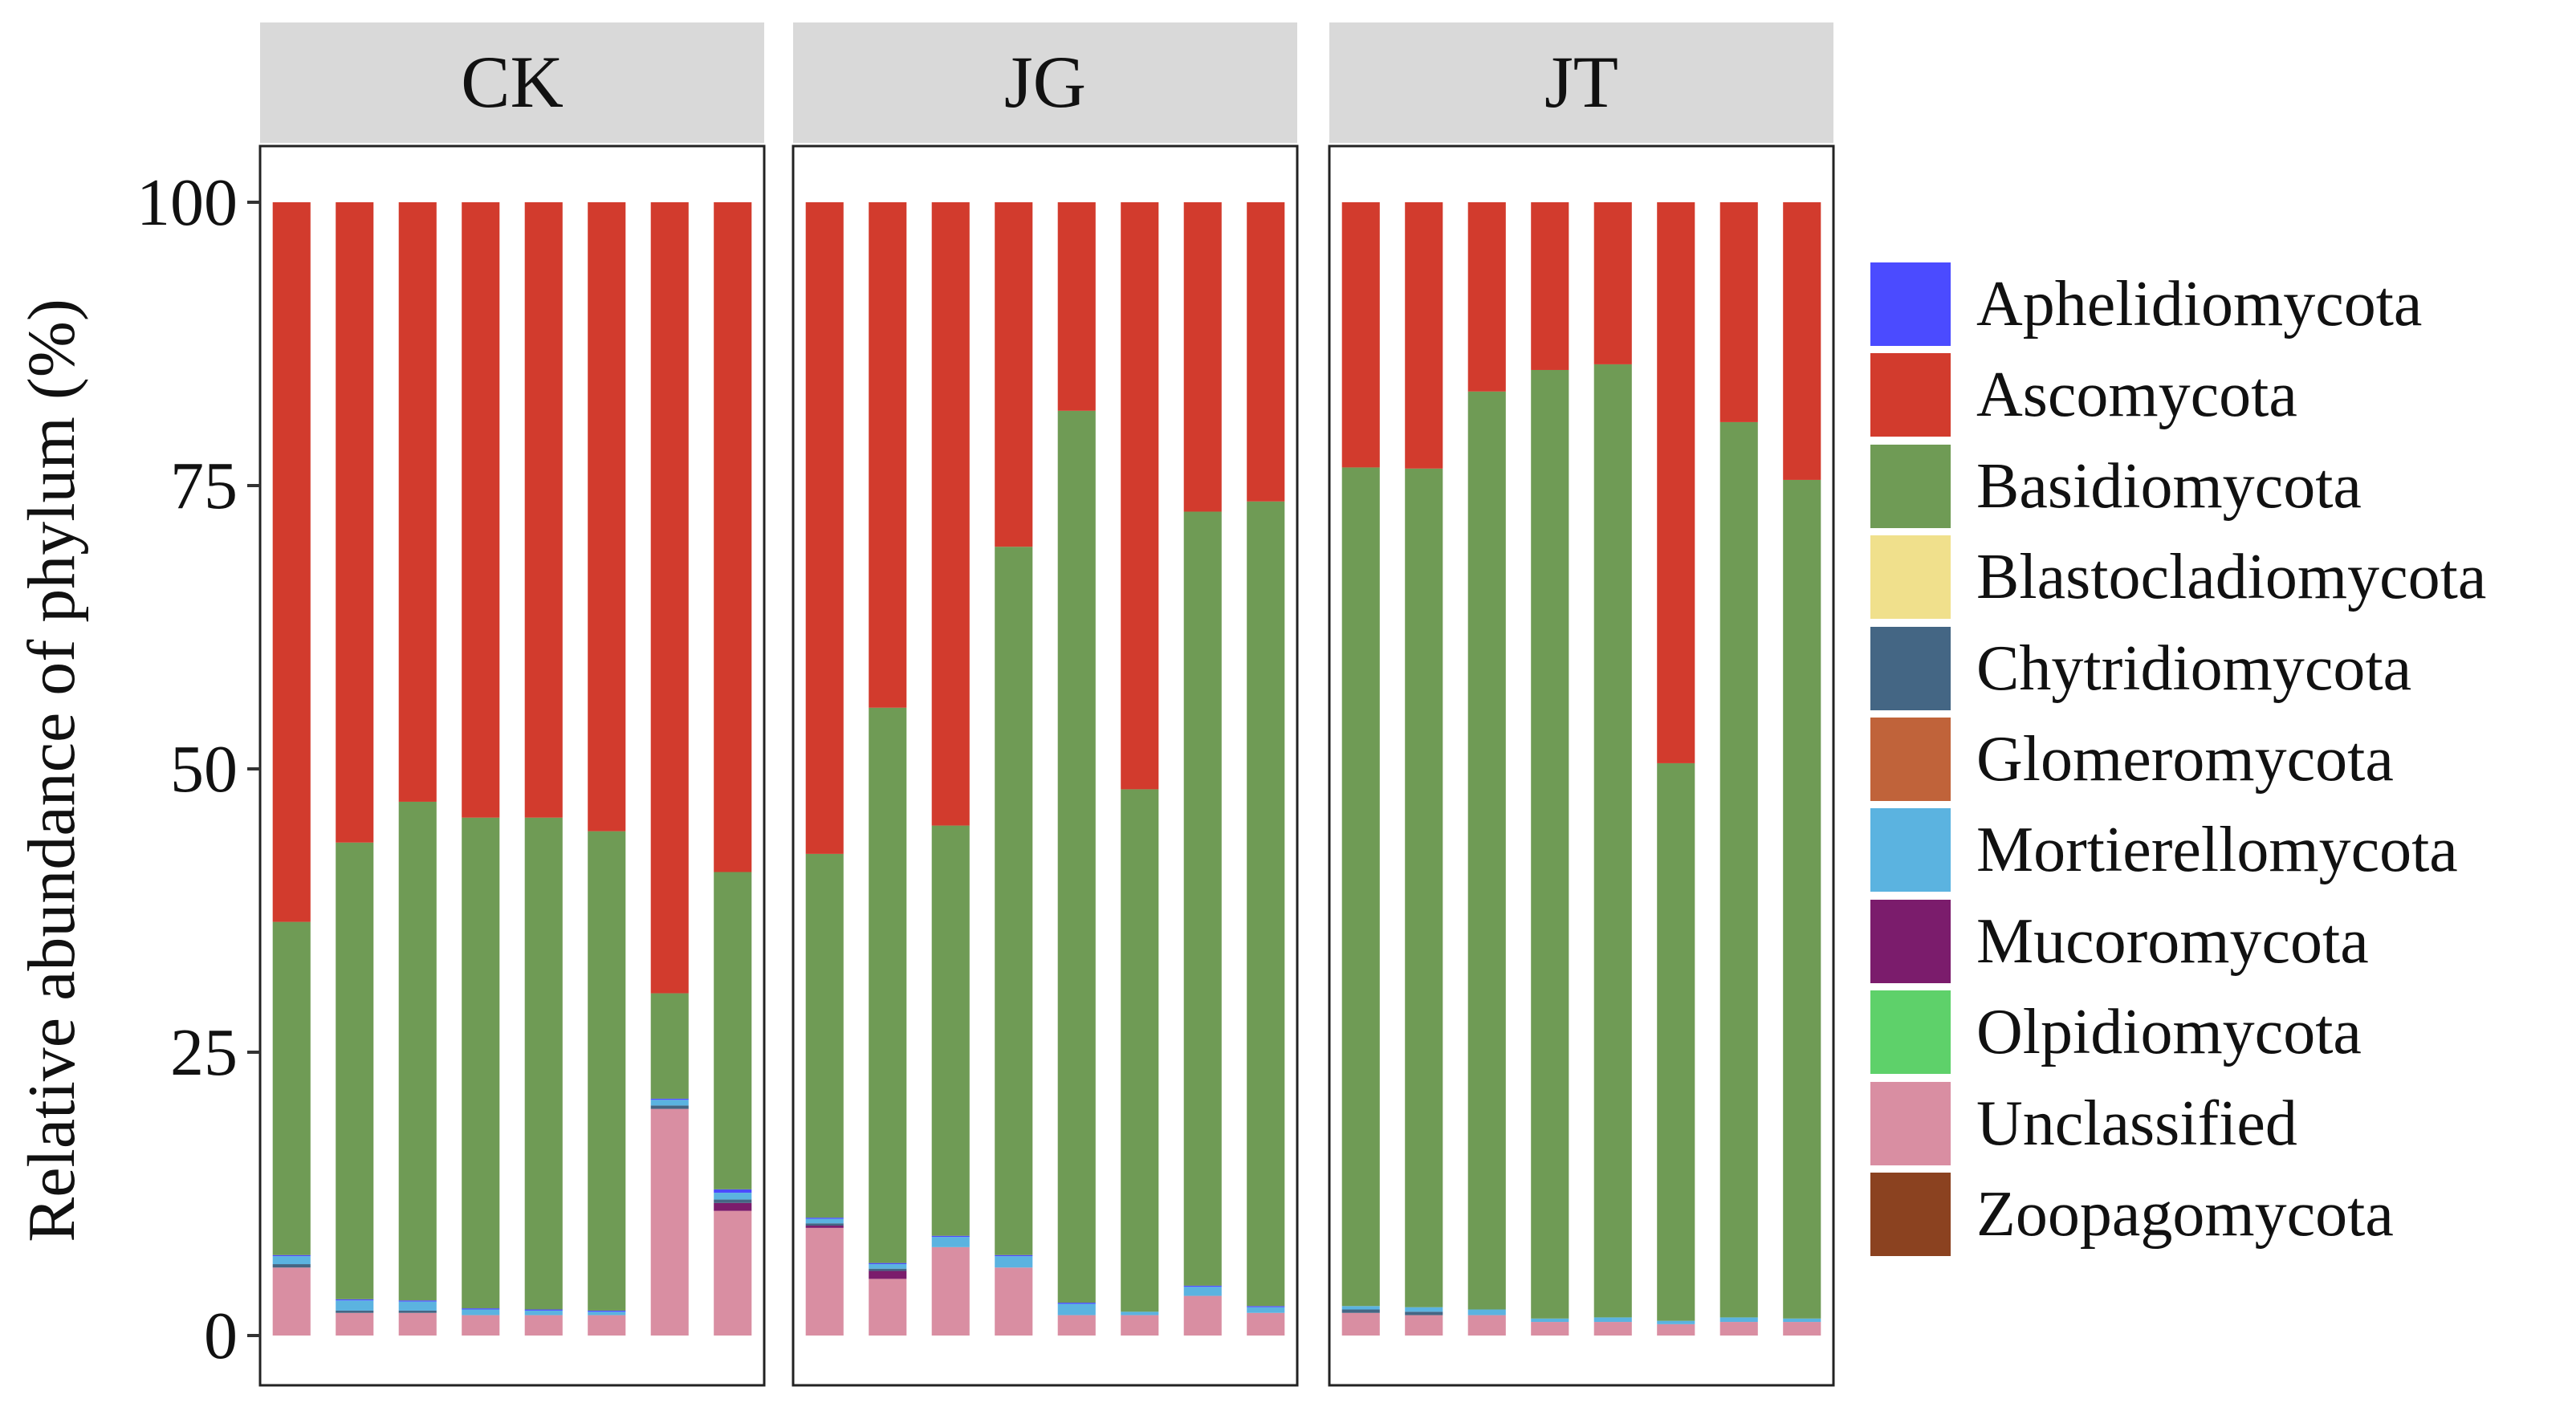  Describe the element at coordinates (2217, 850) in the screenshot. I see `legend-label: Mortierellomycota` at that location.